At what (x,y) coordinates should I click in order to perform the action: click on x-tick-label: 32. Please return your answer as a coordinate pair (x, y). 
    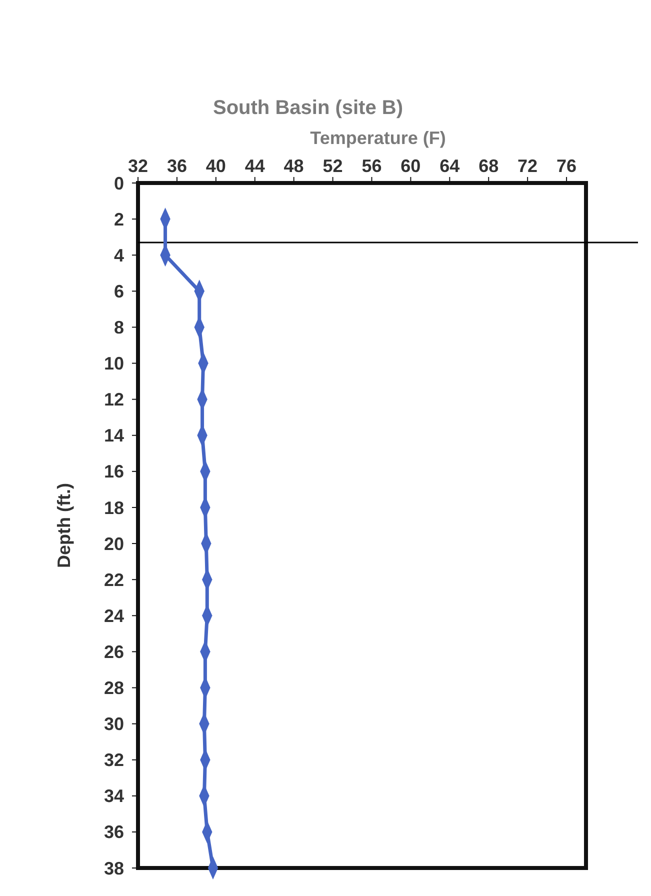
    Looking at the image, I should click on (138, 166).